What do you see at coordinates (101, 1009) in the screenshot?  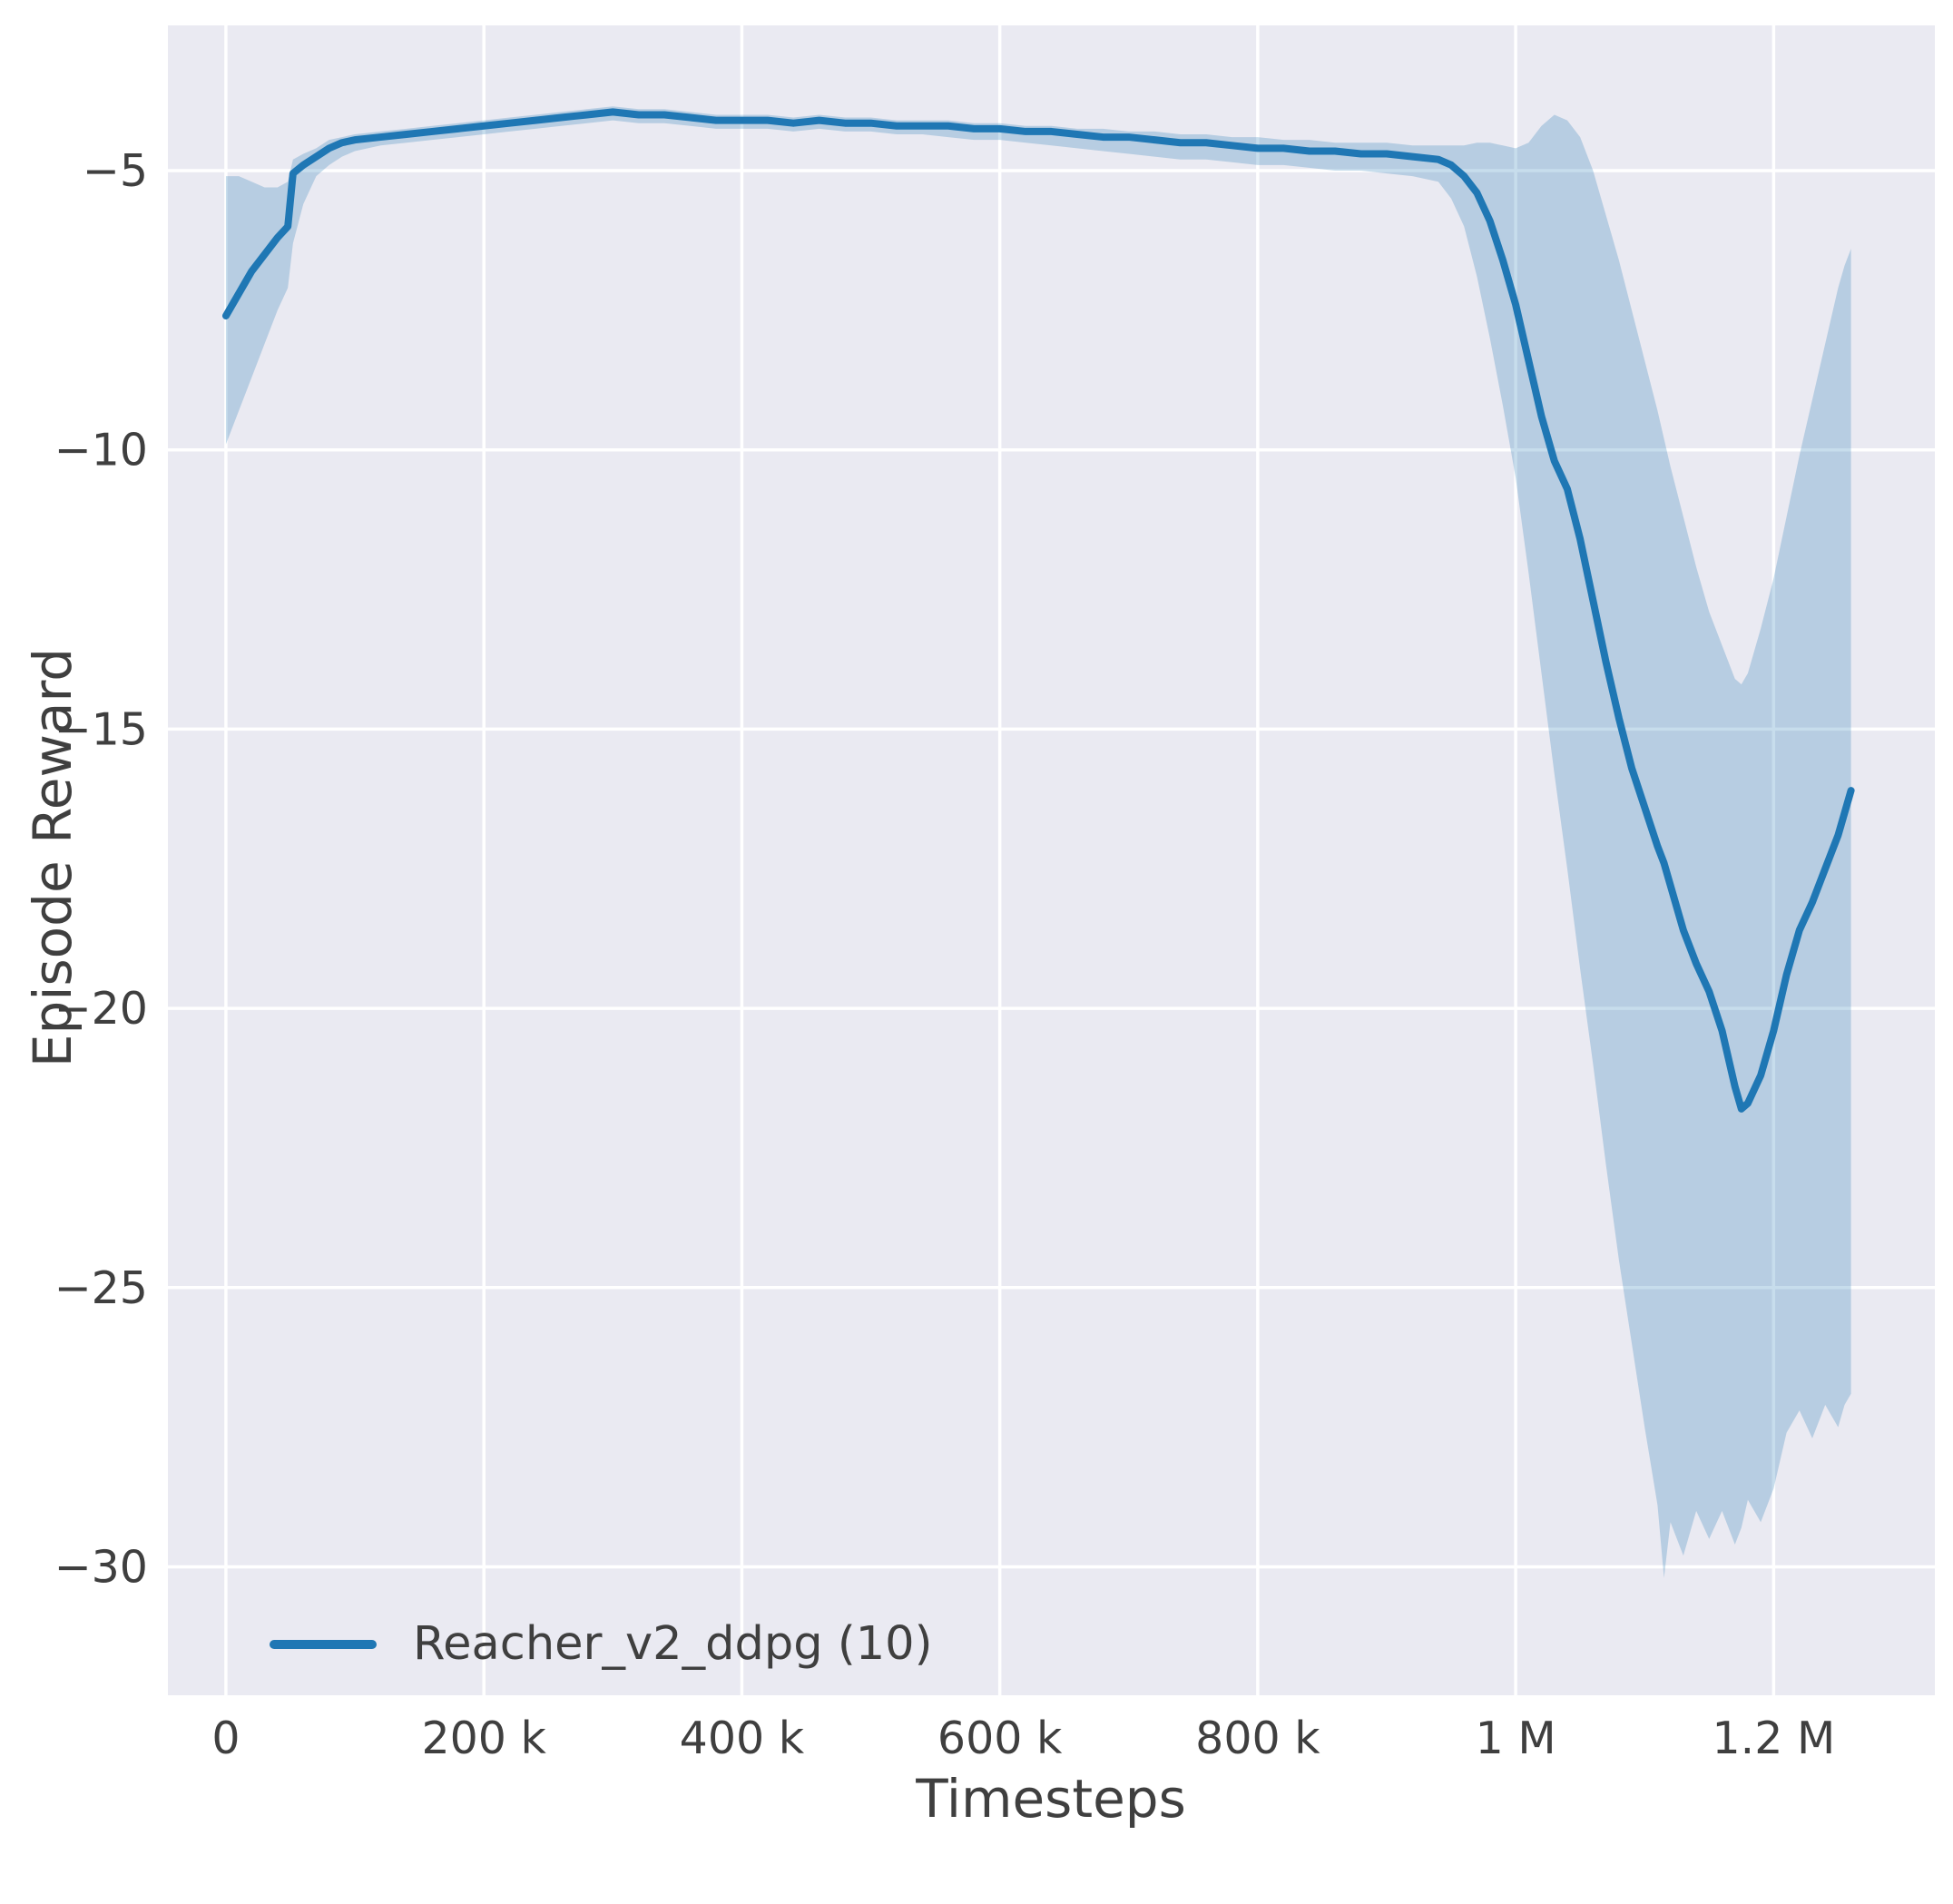 I see `y-tick-label: −20` at bounding box center [101, 1009].